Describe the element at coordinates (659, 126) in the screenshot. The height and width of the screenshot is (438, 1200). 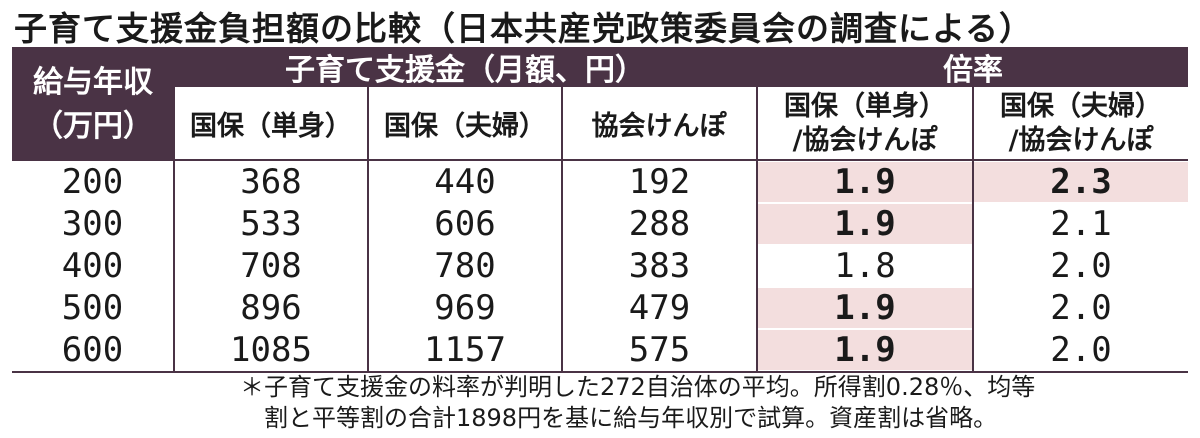
I see `subheader-kyokai: 協会けんぽ` at that location.